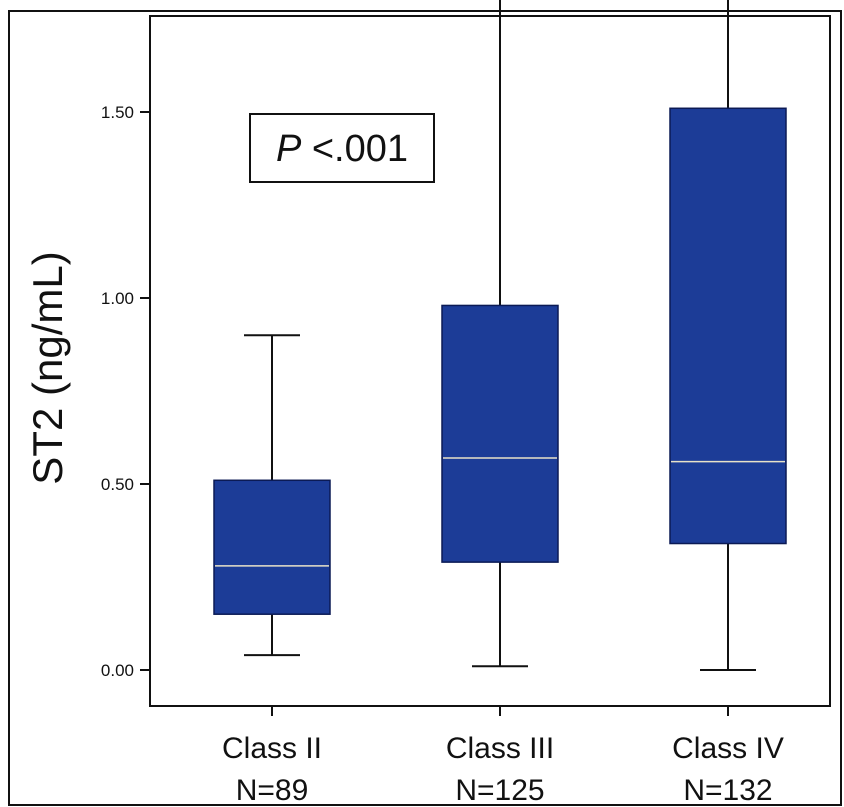 The image size is (844, 807). Describe the element at coordinates (727, 790) in the screenshot. I see `x-category-count: N=132` at that location.